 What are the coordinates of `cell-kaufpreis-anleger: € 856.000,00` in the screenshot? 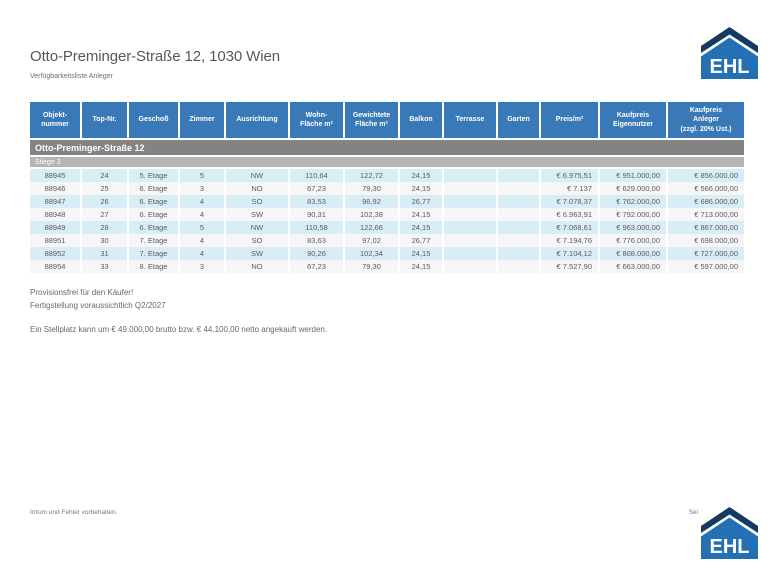 It's located at (716, 175).